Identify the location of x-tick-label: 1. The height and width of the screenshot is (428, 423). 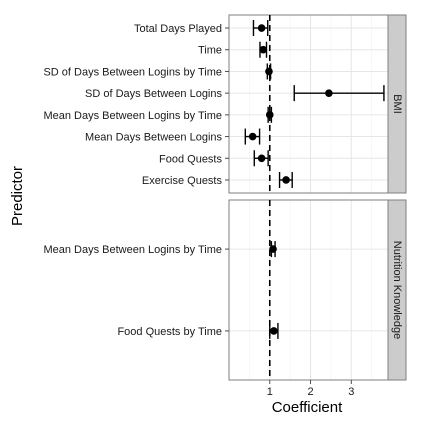
(270, 392).